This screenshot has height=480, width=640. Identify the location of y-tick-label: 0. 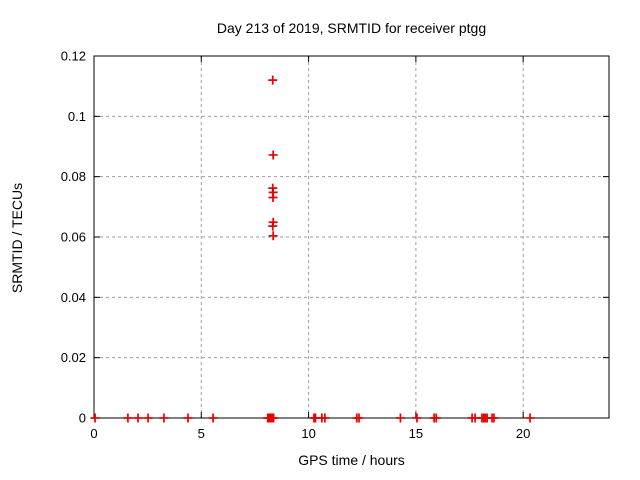
(82, 418).